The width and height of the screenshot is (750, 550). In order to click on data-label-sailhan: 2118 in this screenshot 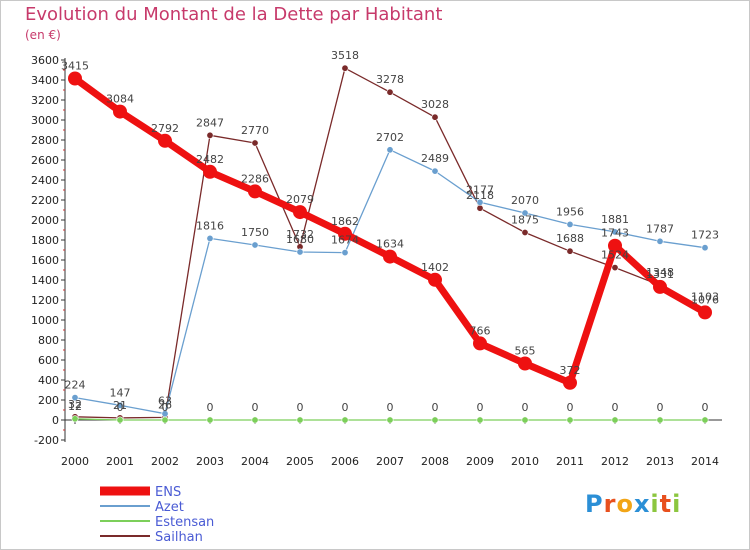, I will do `click(480, 195)`.